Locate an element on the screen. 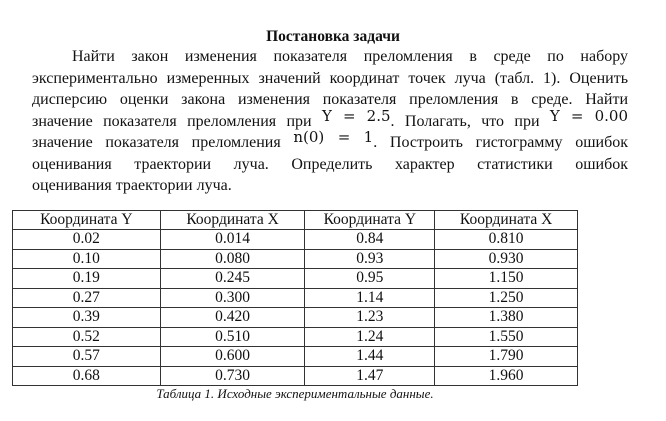  table-row: 0.39 0.420 1.23 1.380 is located at coordinates (295, 317).